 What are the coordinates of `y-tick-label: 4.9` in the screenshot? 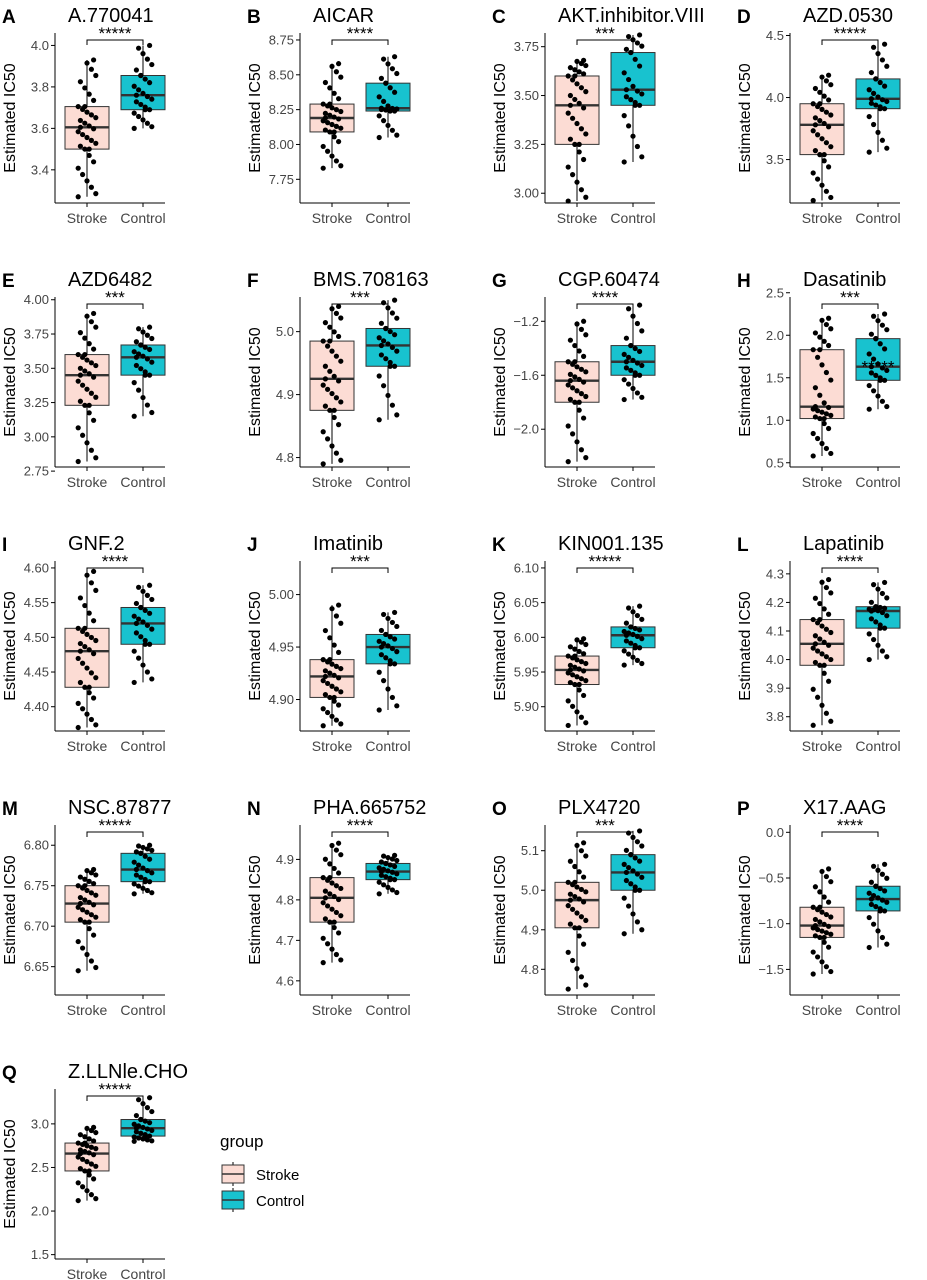 It's located at (285, 394).